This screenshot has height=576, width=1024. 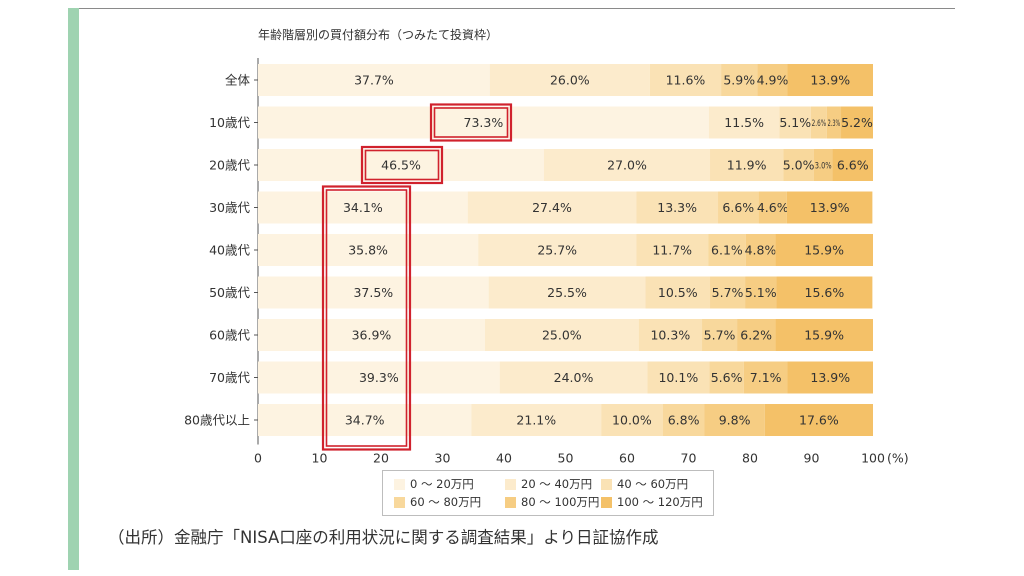 I want to click on legend-item-80-100: 80 ～ 100万円, so click(x=552, y=502).